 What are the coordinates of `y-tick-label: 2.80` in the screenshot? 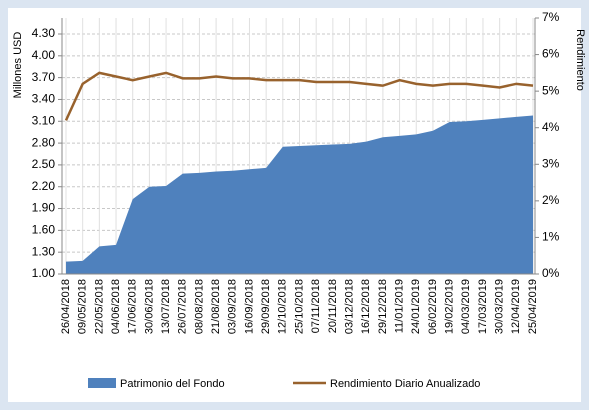 It's located at (44, 142).